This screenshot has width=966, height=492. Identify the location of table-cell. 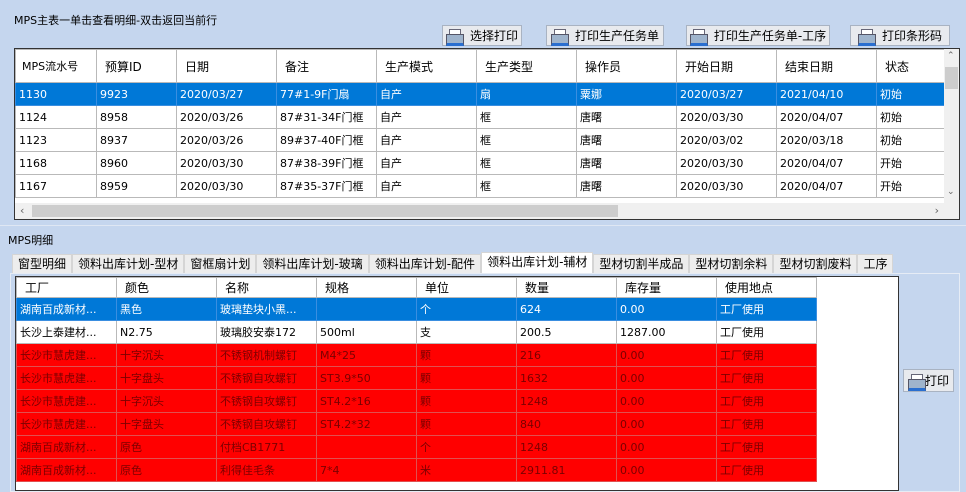
(366, 309).